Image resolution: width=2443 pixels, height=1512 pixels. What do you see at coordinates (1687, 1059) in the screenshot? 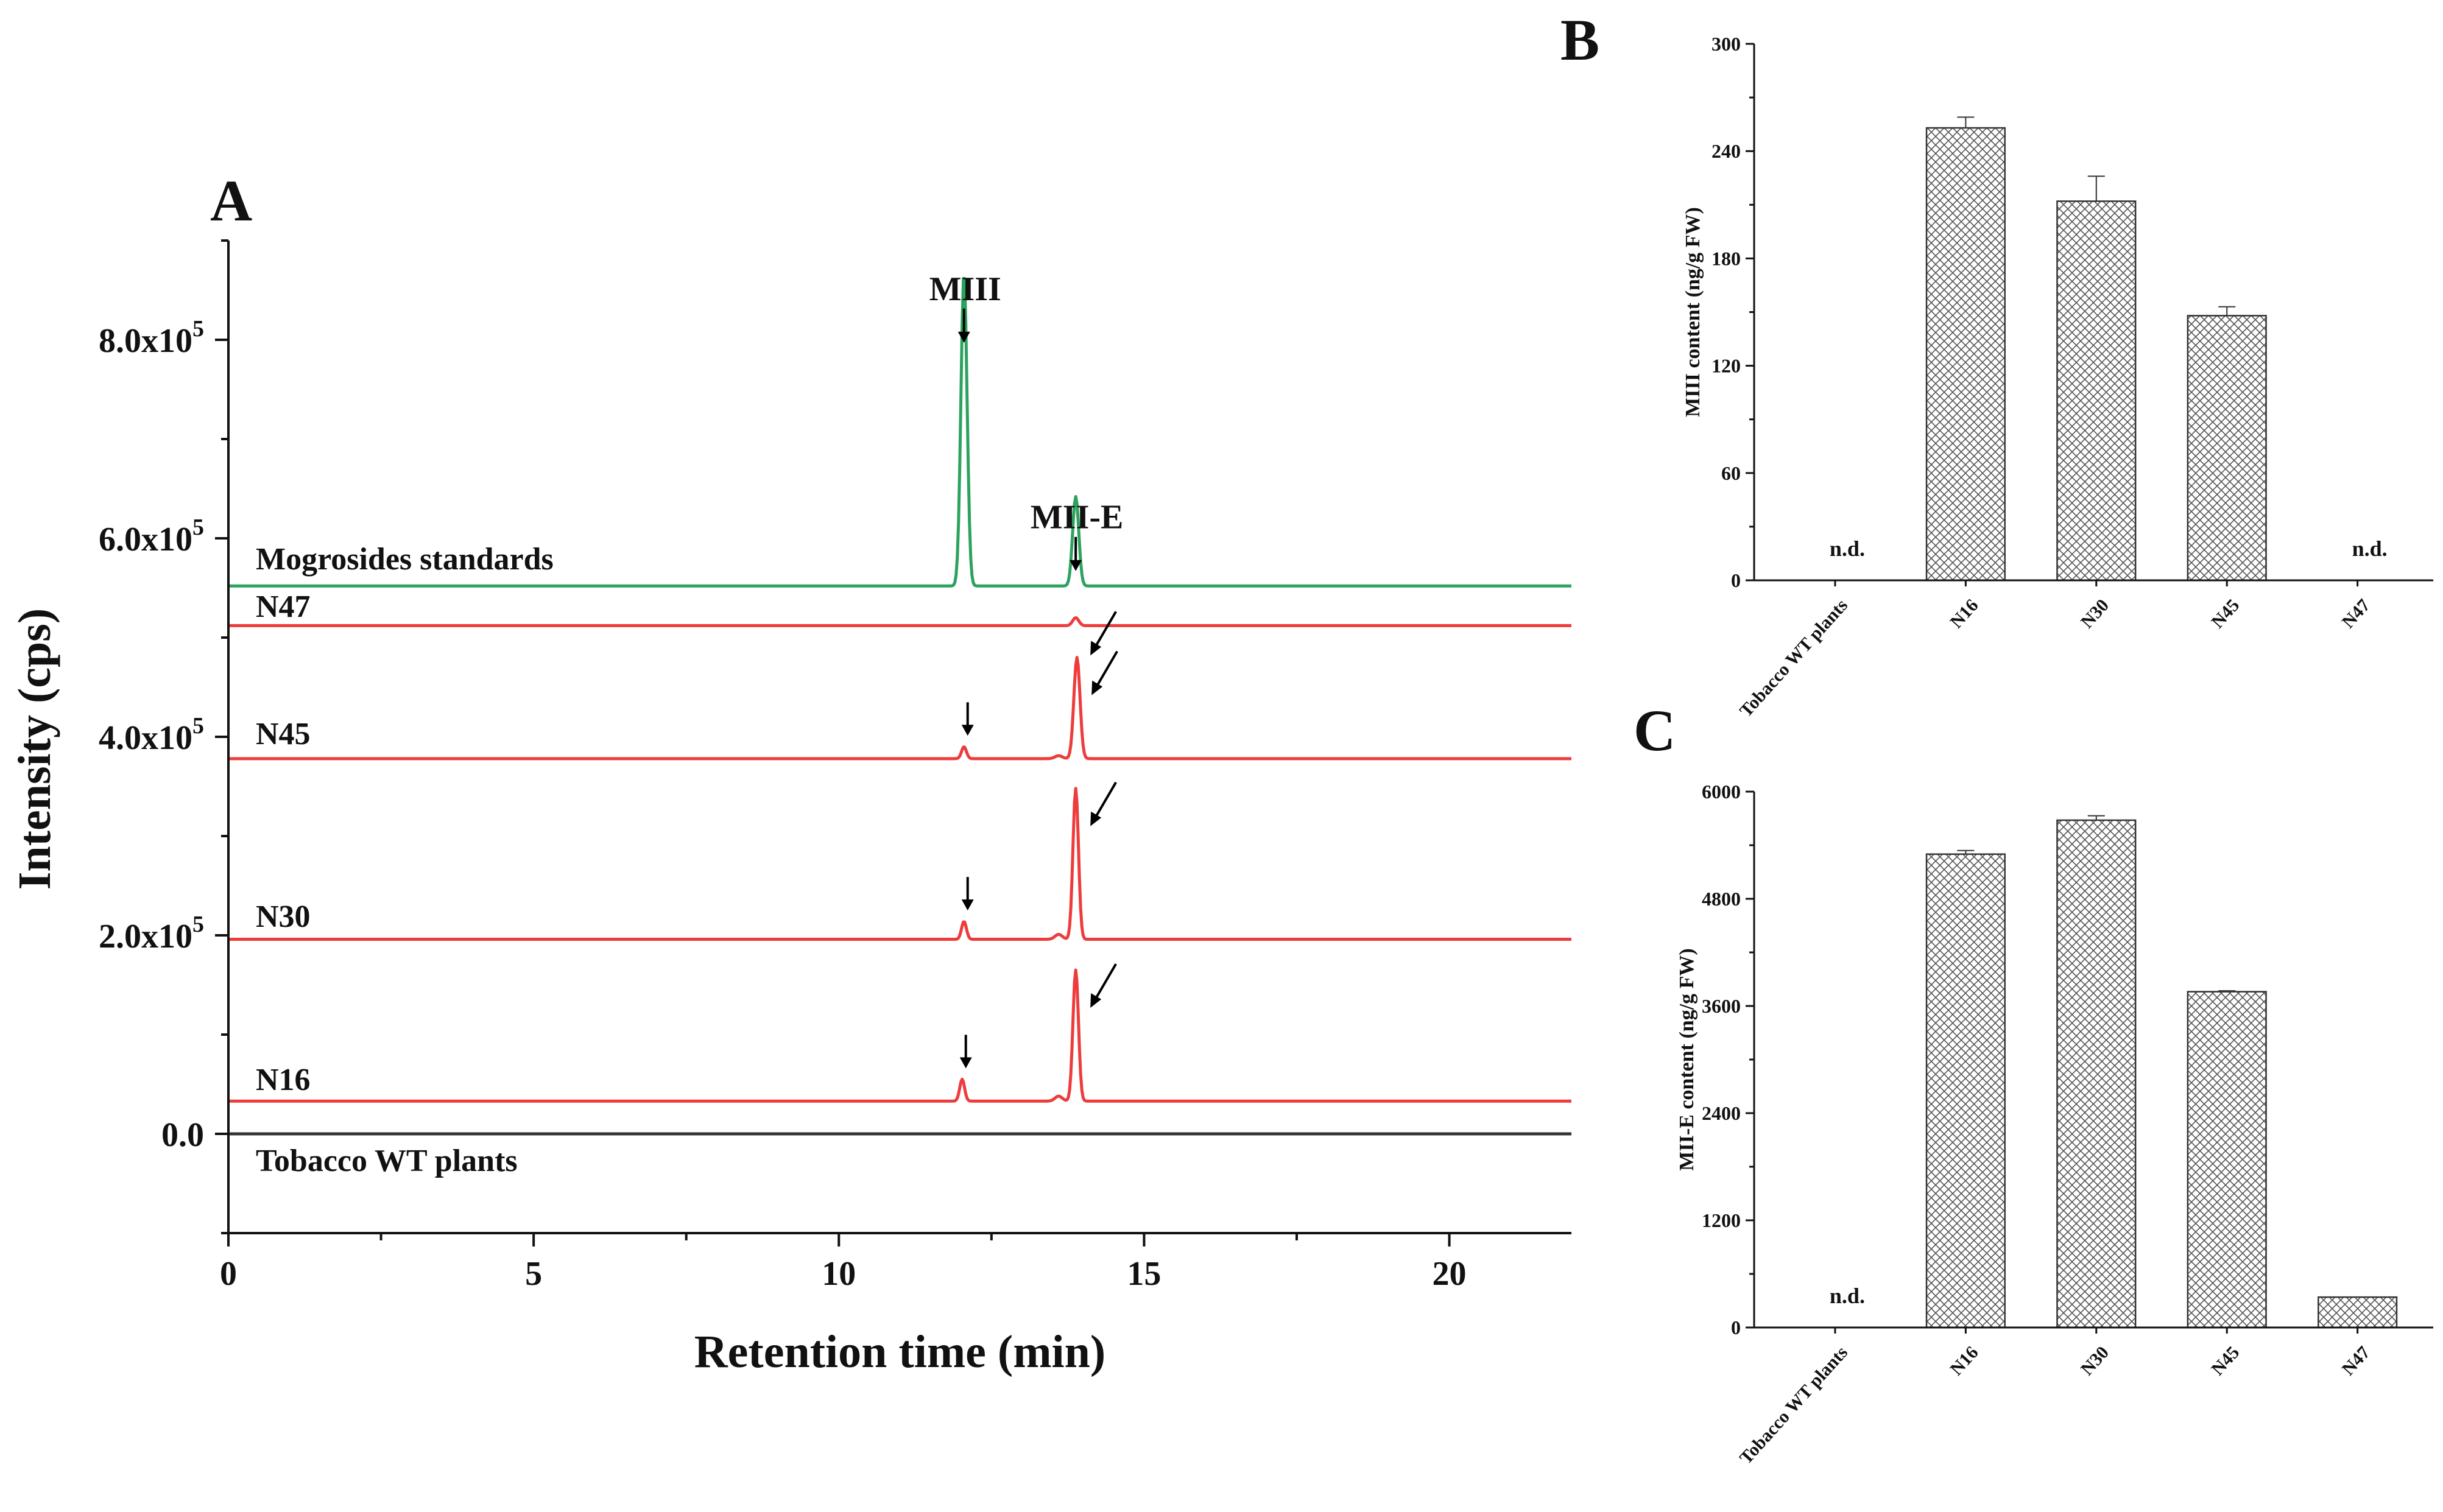
I see `y-axis-title: MII-E content (ng/g FW)` at bounding box center [1687, 1059].